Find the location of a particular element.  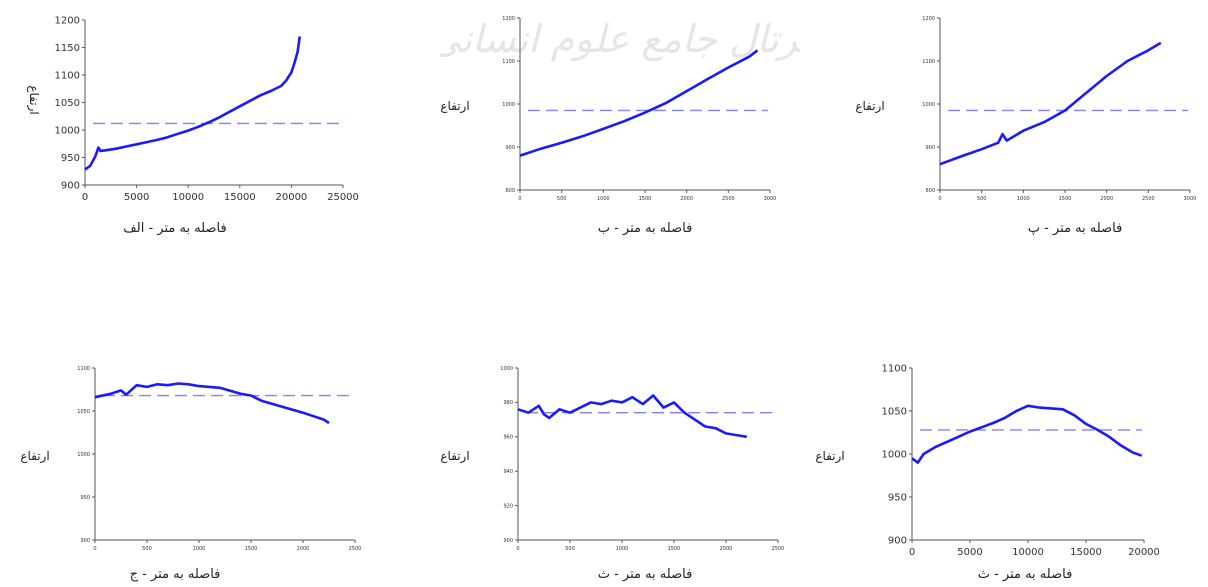

x-tick-label: 25000 is located at coordinates (343, 197).